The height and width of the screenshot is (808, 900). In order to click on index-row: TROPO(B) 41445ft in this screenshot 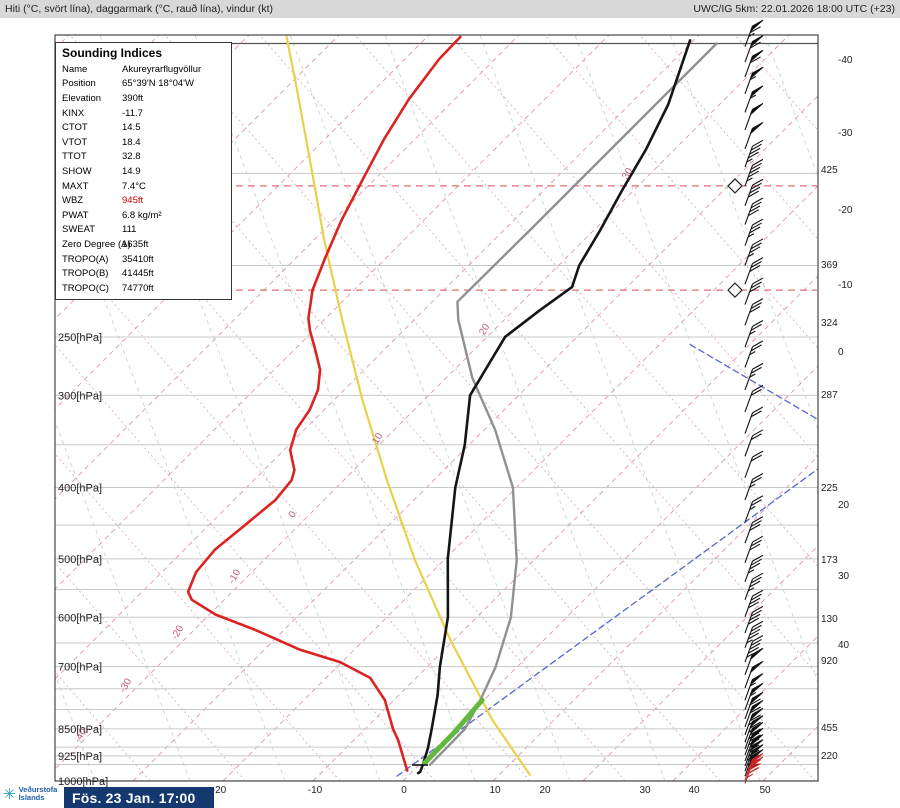, I will do `click(144, 273)`.